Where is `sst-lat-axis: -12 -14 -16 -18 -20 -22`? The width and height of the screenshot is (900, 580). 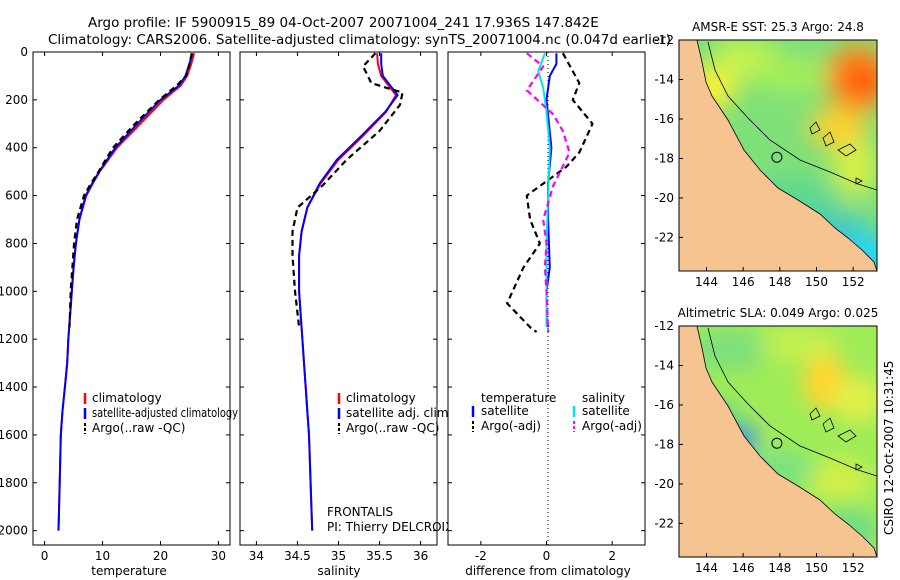
sst-lat-axis: -12 -14 -16 -18 -20 -22 is located at coordinates (668, 138).